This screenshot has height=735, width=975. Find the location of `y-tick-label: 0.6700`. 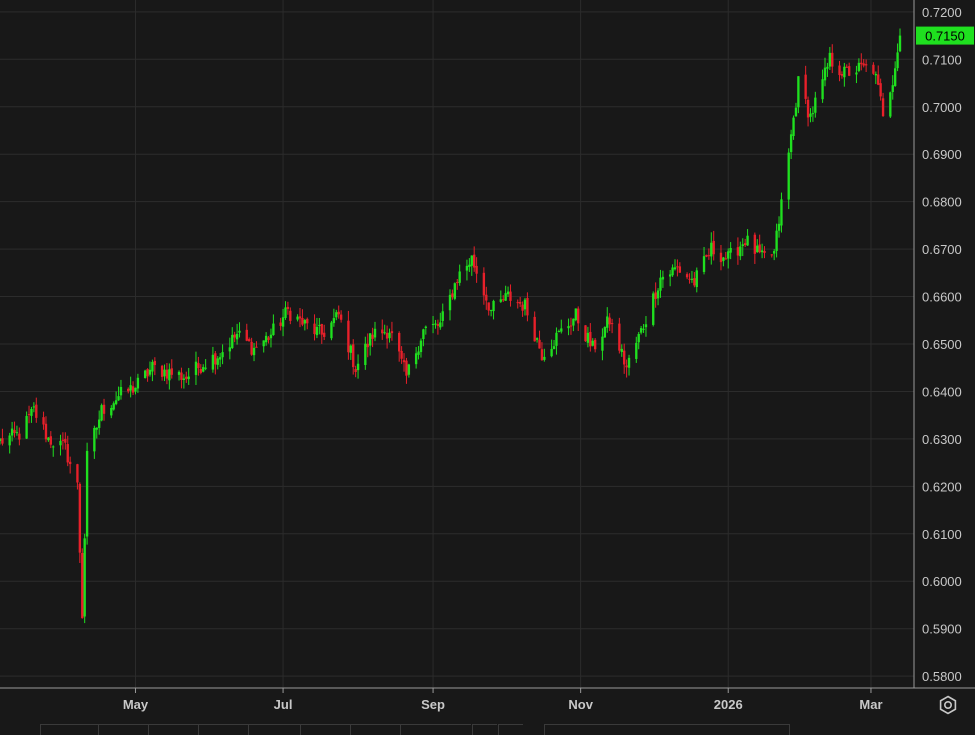

y-tick-label: 0.6700 is located at coordinates (942, 249).